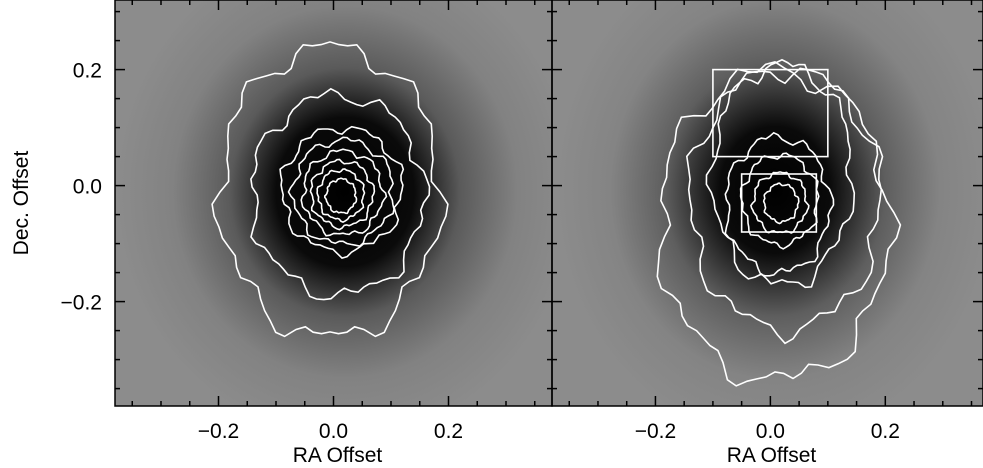 The height and width of the screenshot is (468, 983). What do you see at coordinates (21, 203) in the screenshot?
I see `y-axis-label: Dec. Offset` at bounding box center [21, 203].